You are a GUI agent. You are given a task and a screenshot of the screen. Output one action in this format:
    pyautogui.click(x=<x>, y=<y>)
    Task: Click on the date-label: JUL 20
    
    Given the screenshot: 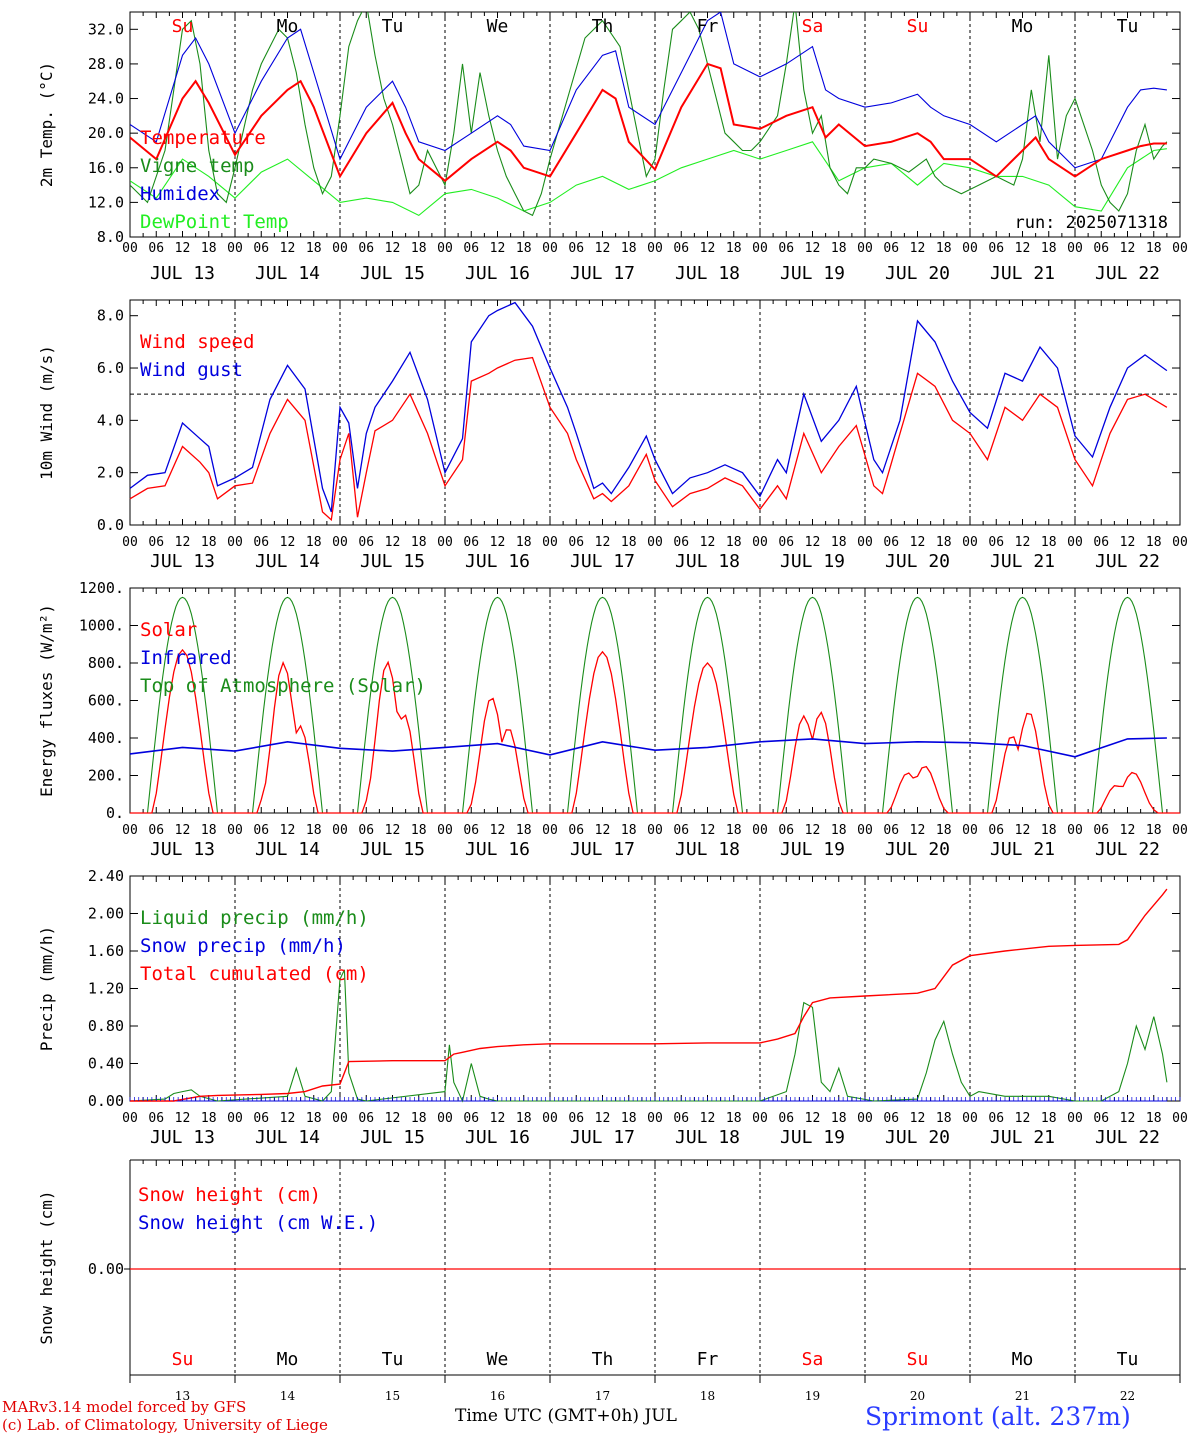 What is the action you would take?
    pyautogui.click(x=917, y=1137)
    